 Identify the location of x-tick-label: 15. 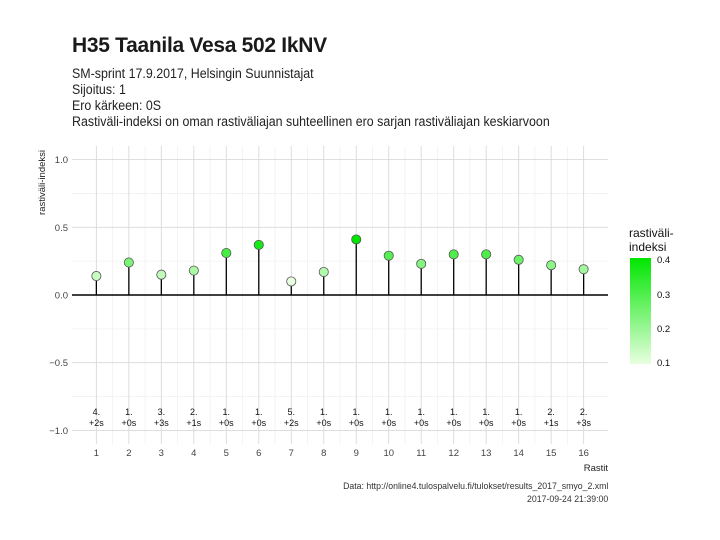
(551, 453).